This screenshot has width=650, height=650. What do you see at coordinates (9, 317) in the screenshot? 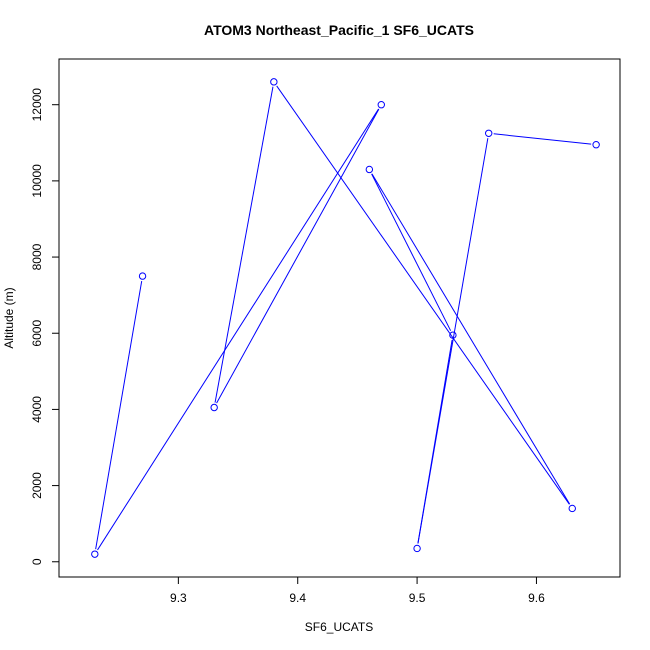
I see `y-axis-label: Altitude (m)` at bounding box center [9, 317].